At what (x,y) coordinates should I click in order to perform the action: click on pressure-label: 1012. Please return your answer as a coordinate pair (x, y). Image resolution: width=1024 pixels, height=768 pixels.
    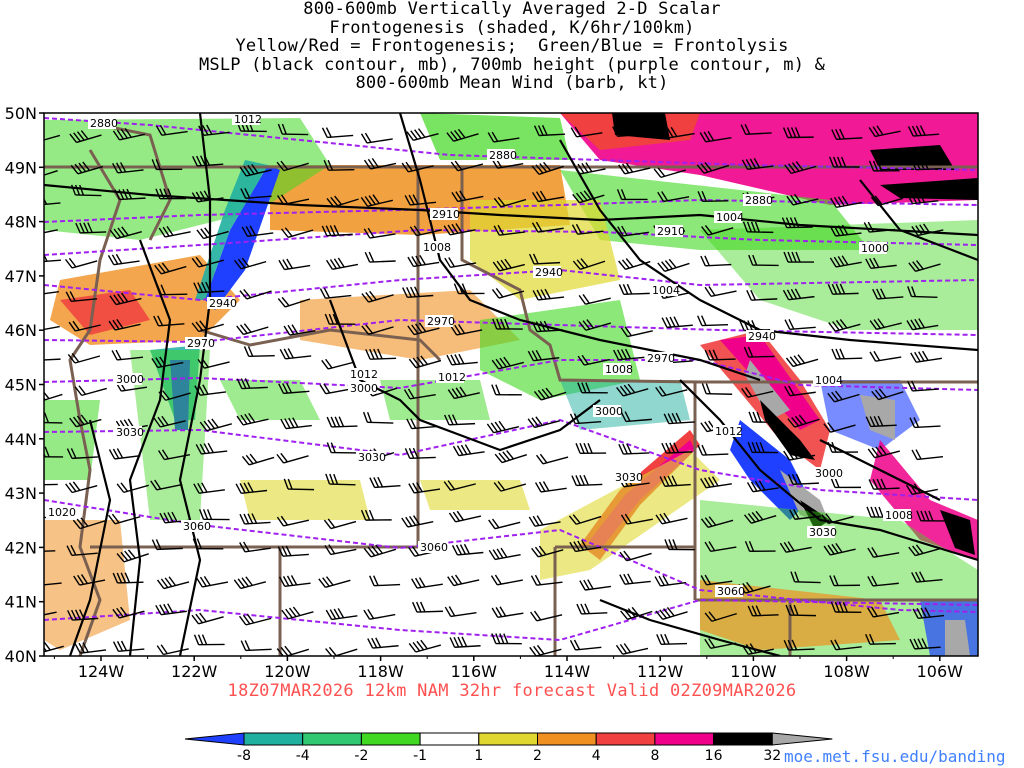
    Looking at the image, I should click on (248, 119).